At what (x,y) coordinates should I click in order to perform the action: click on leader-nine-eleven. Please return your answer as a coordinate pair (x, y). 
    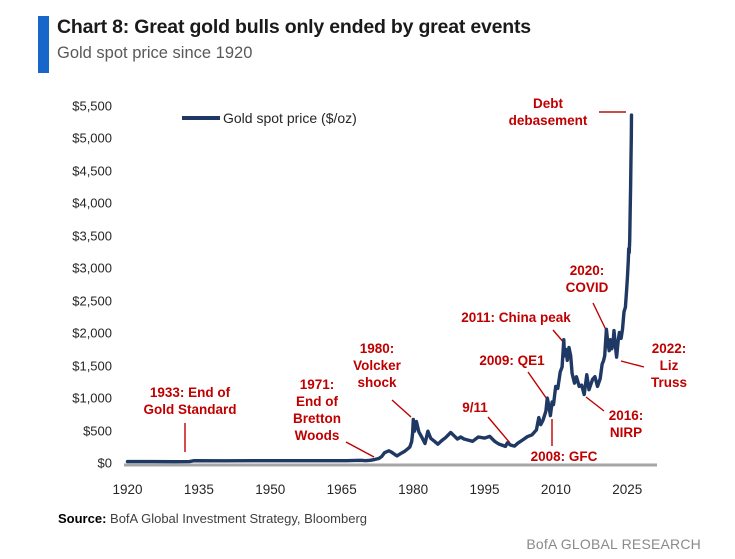
    Looking at the image, I should click on (499, 430).